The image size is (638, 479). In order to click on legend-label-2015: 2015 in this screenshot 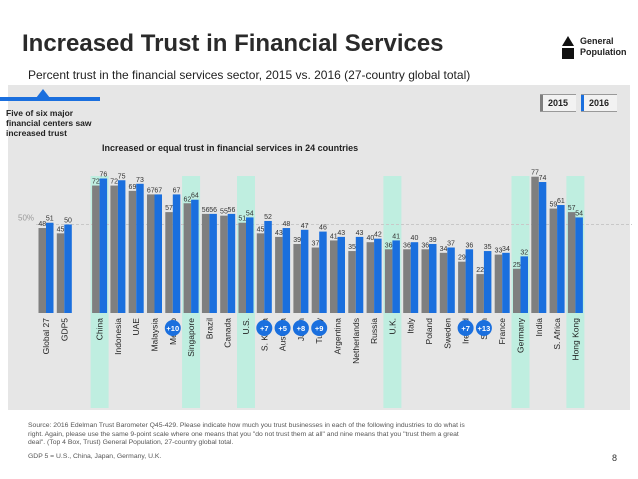, I will do `click(558, 103)`.